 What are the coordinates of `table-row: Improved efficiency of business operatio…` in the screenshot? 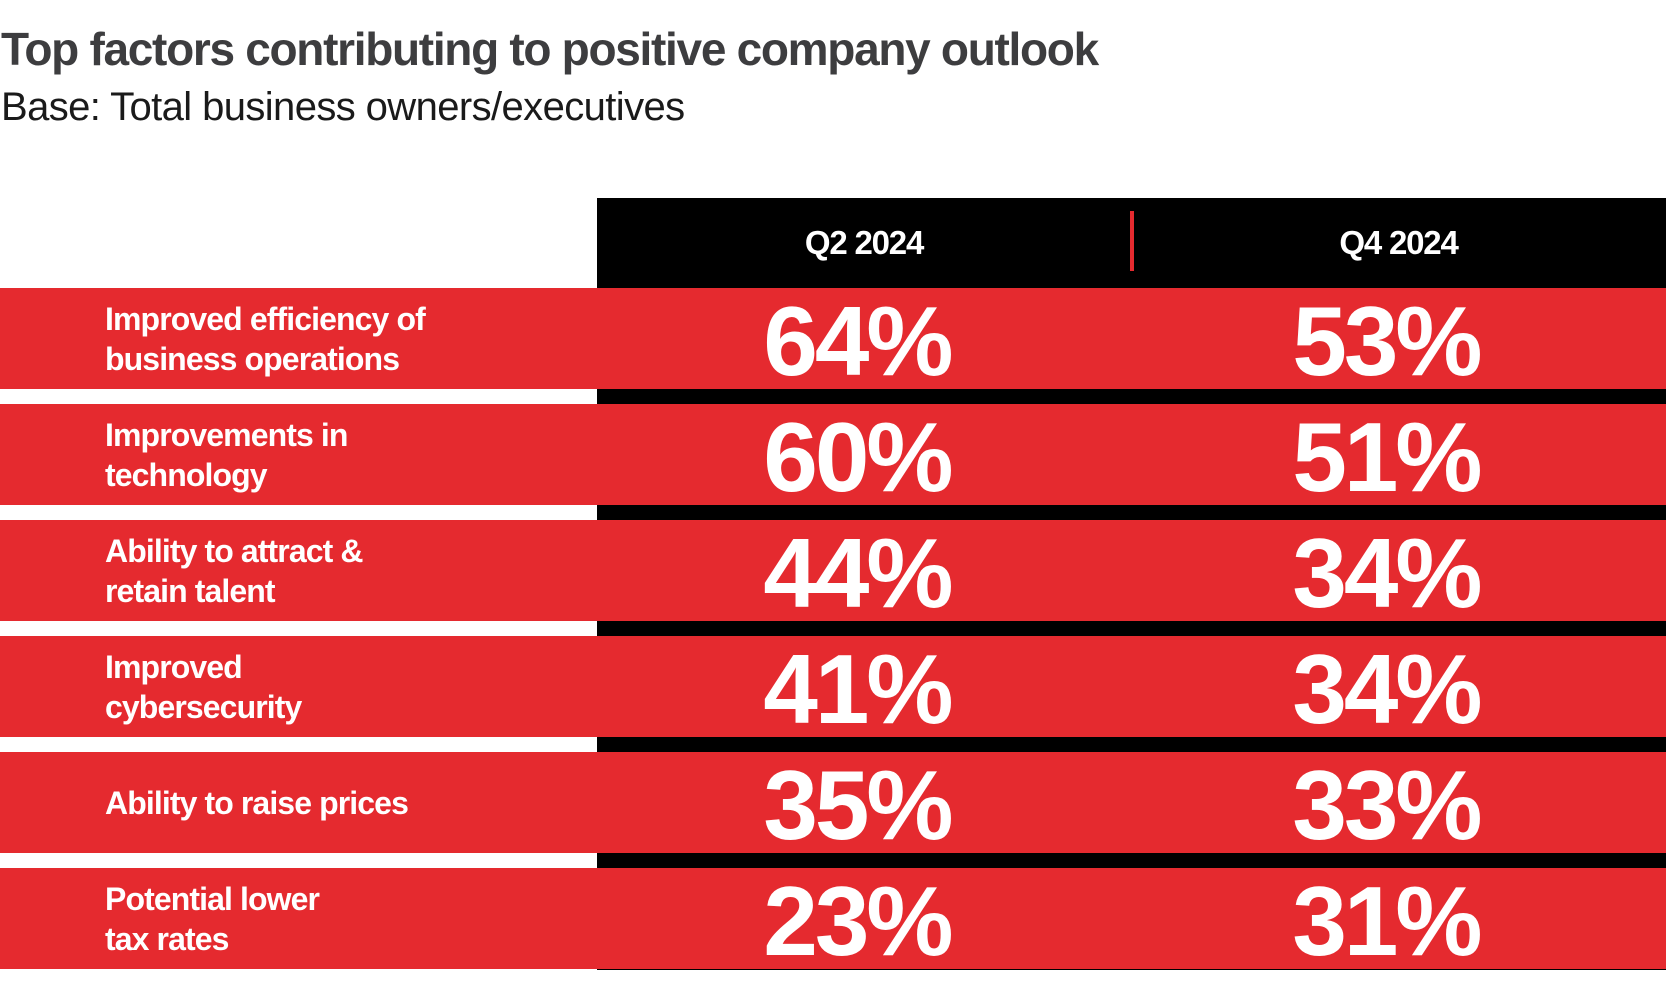 It's located at (833, 341).